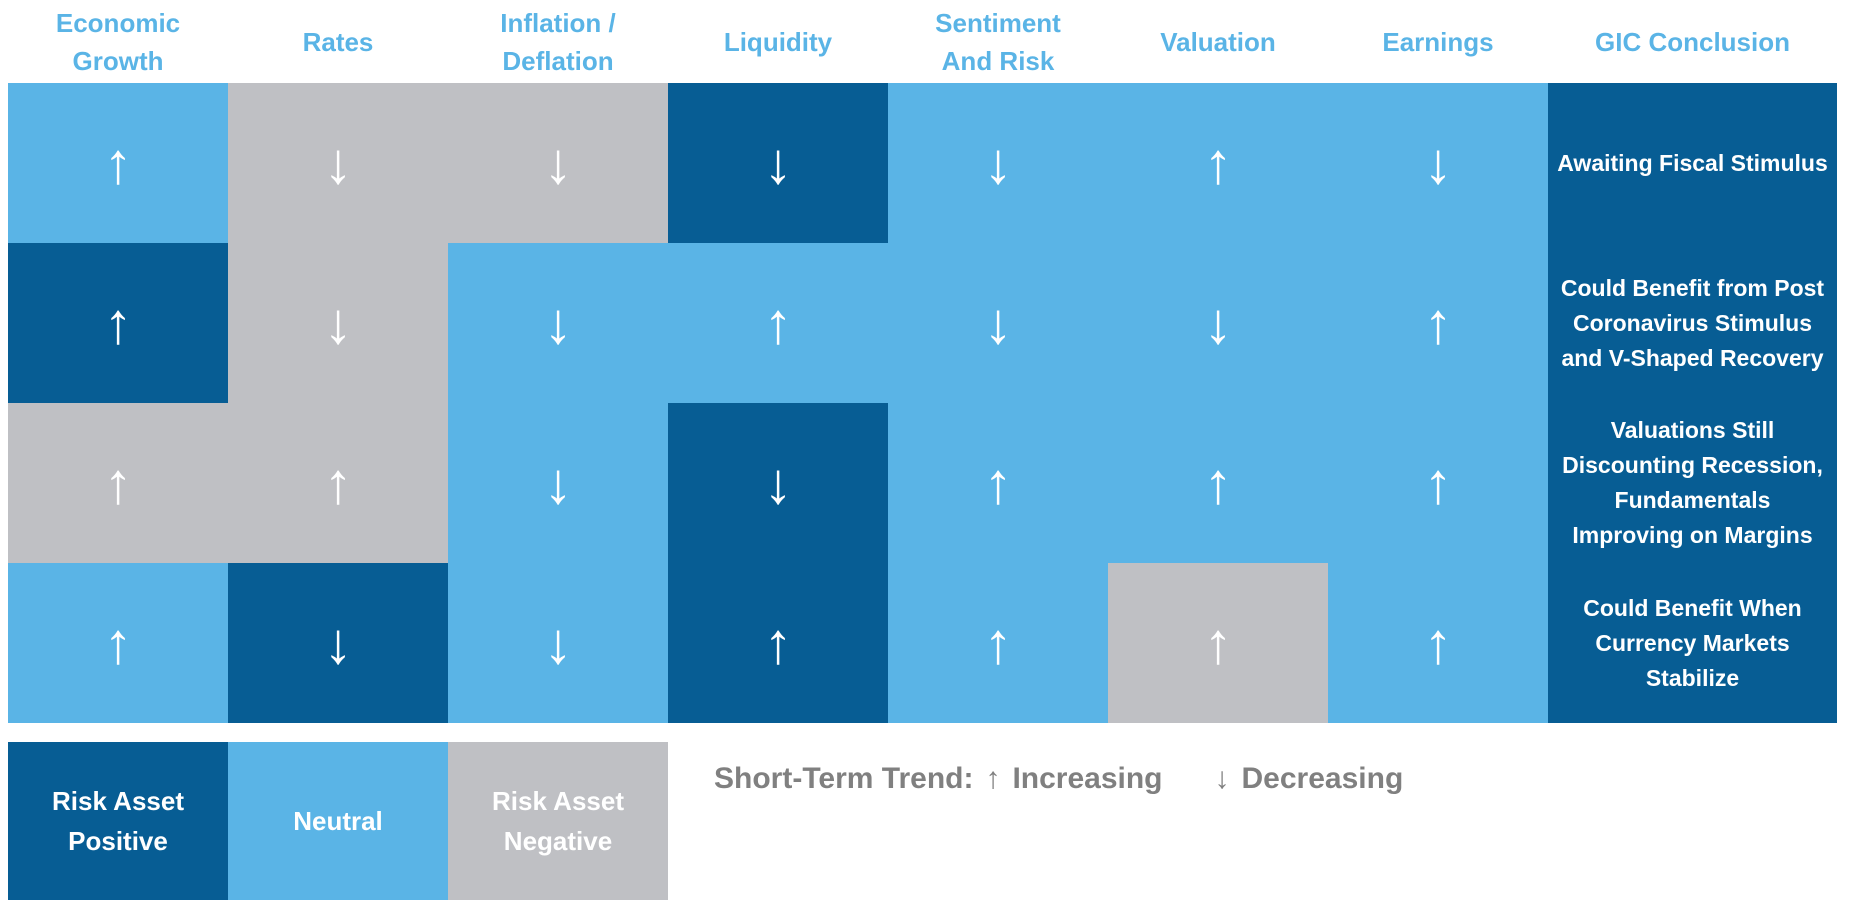 Image resolution: width=1849 pixels, height=900 pixels. What do you see at coordinates (118, 821) in the screenshot?
I see `legend-item: Risk Asset Positive` at bounding box center [118, 821].